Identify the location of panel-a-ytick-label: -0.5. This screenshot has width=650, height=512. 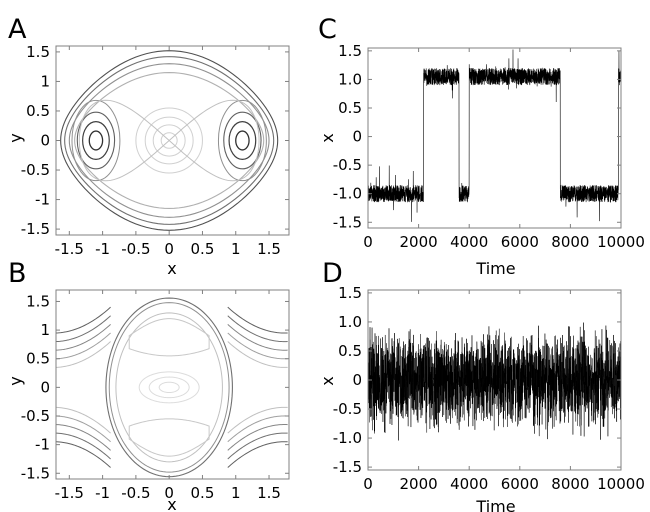
(35, 170).